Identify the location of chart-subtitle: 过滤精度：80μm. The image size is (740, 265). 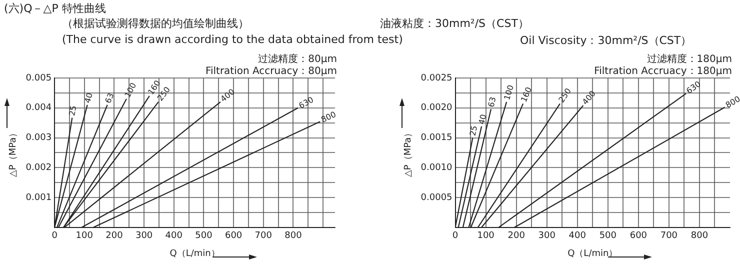
(297, 59).